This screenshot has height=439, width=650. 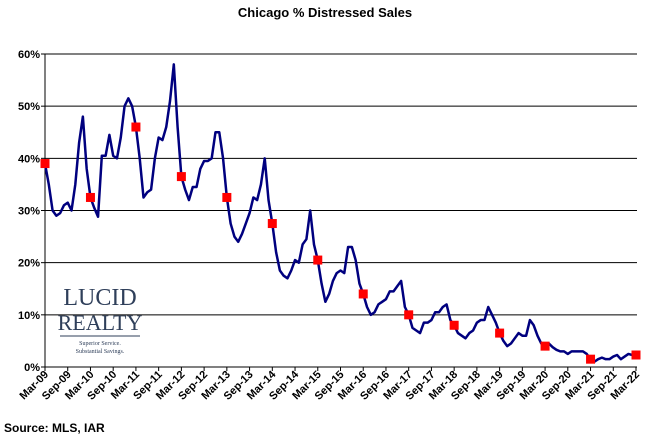 What do you see at coordinates (32, 368) in the screenshot?
I see `y-tick-label: 0%` at bounding box center [32, 368].